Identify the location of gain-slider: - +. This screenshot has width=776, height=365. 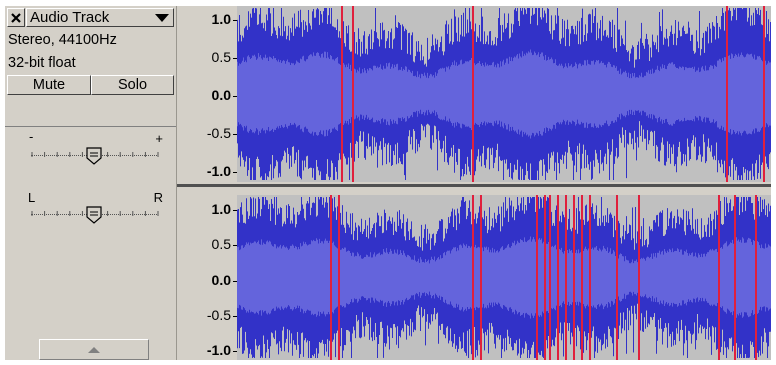
(95, 147).